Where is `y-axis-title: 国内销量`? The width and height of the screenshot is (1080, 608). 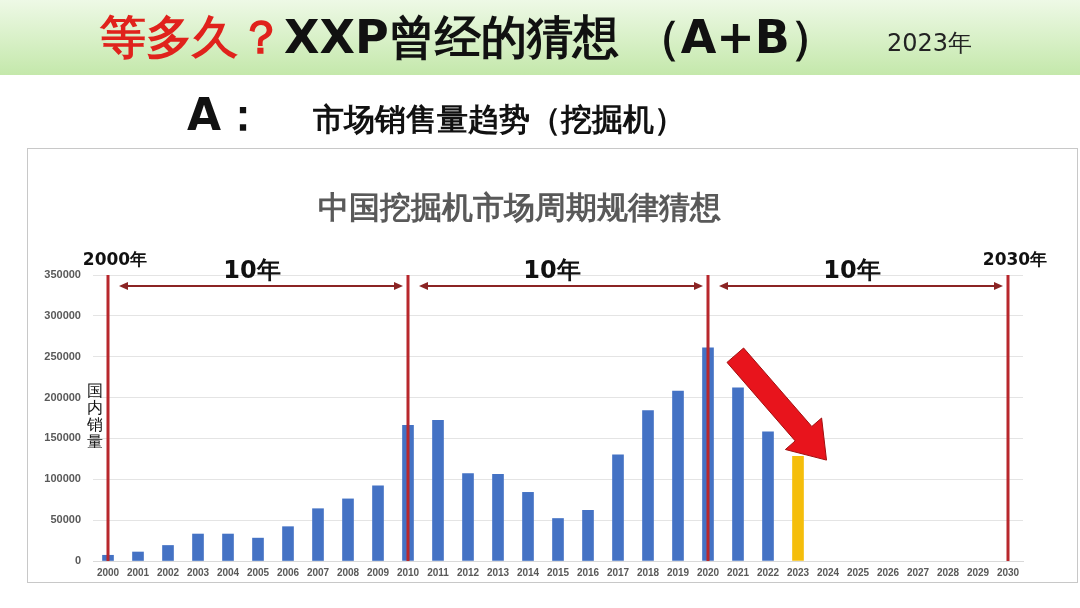 y-axis-title: 国内销量 is located at coordinates (95, 416).